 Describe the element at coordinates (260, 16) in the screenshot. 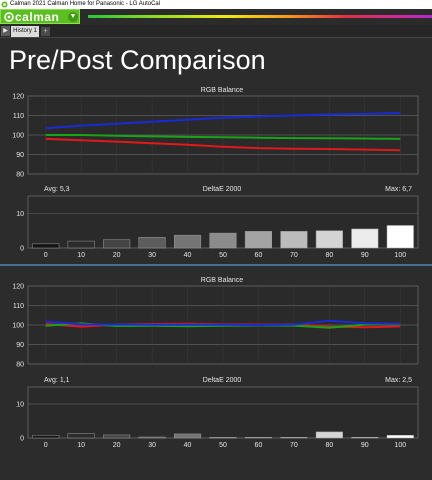

I see `color-spectrum-bar` at that location.